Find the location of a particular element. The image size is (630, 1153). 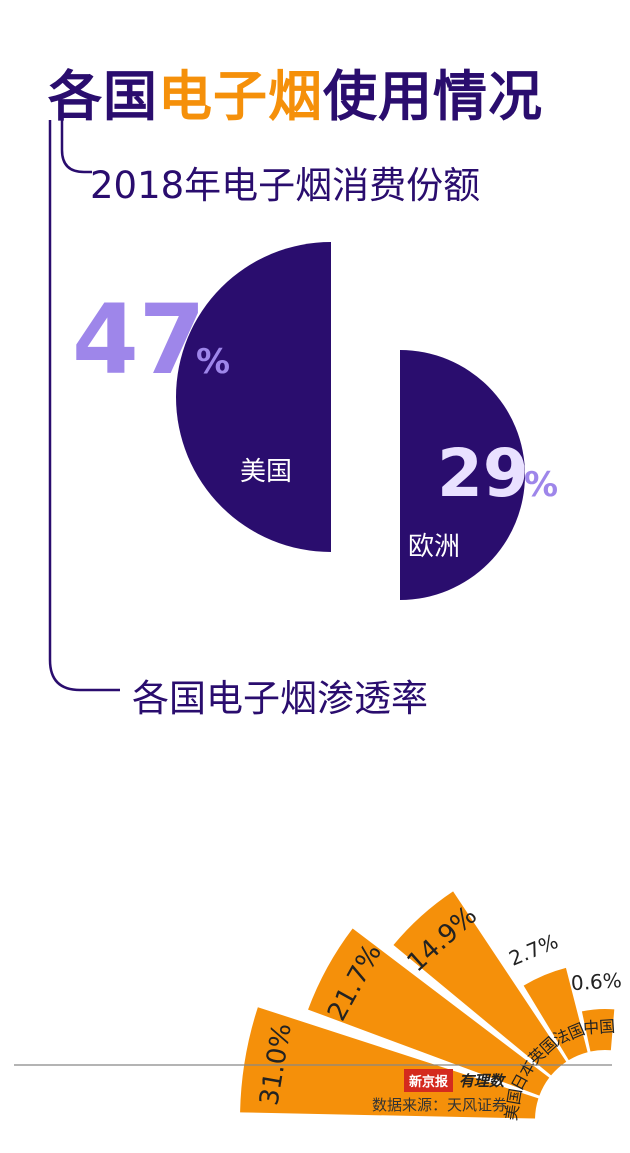

title-part3: 使用情况 is located at coordinates (433, 96).